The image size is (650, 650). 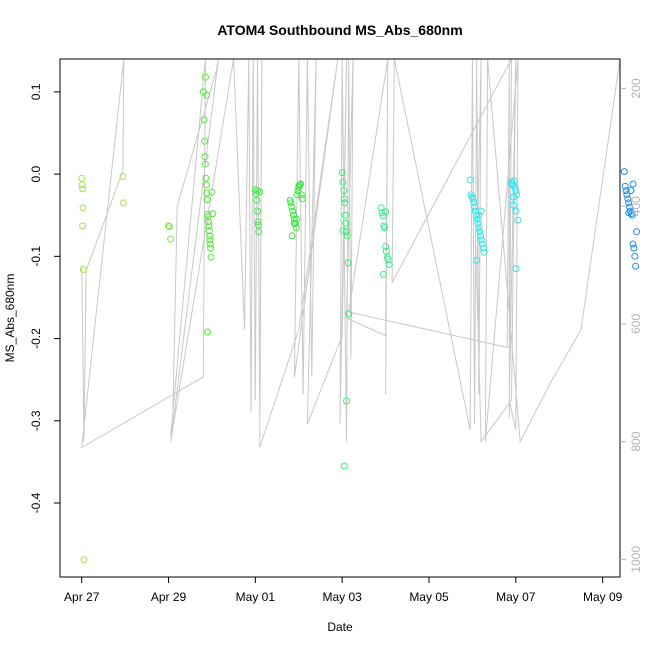 I want to click on x-tick-label: May 09, so click(x=603, y=597).